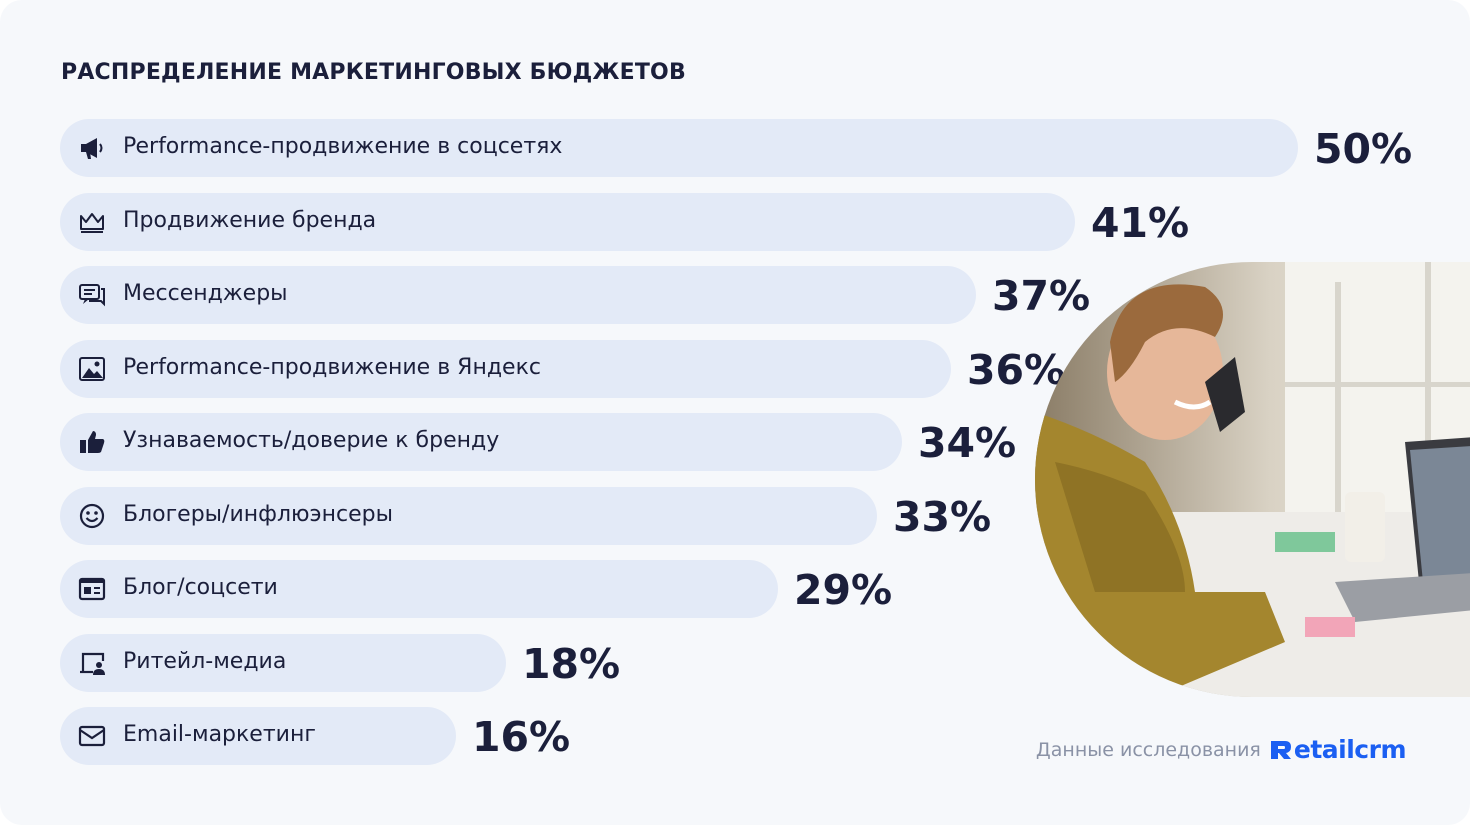 This screenshot has height=825, width=1470. I want to click on crown-icon, so click(92, 222).